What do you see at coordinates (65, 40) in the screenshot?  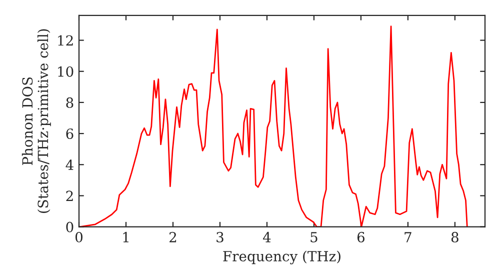 I see `y-tick-label: 12` at bounding box center [65, 40].